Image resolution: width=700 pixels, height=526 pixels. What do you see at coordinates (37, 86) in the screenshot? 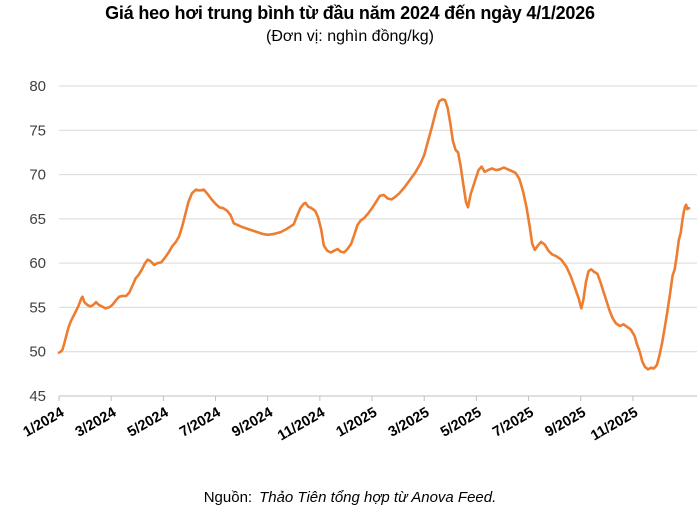
I see `y-tick-label: 80` at bounding box center [37, 86].